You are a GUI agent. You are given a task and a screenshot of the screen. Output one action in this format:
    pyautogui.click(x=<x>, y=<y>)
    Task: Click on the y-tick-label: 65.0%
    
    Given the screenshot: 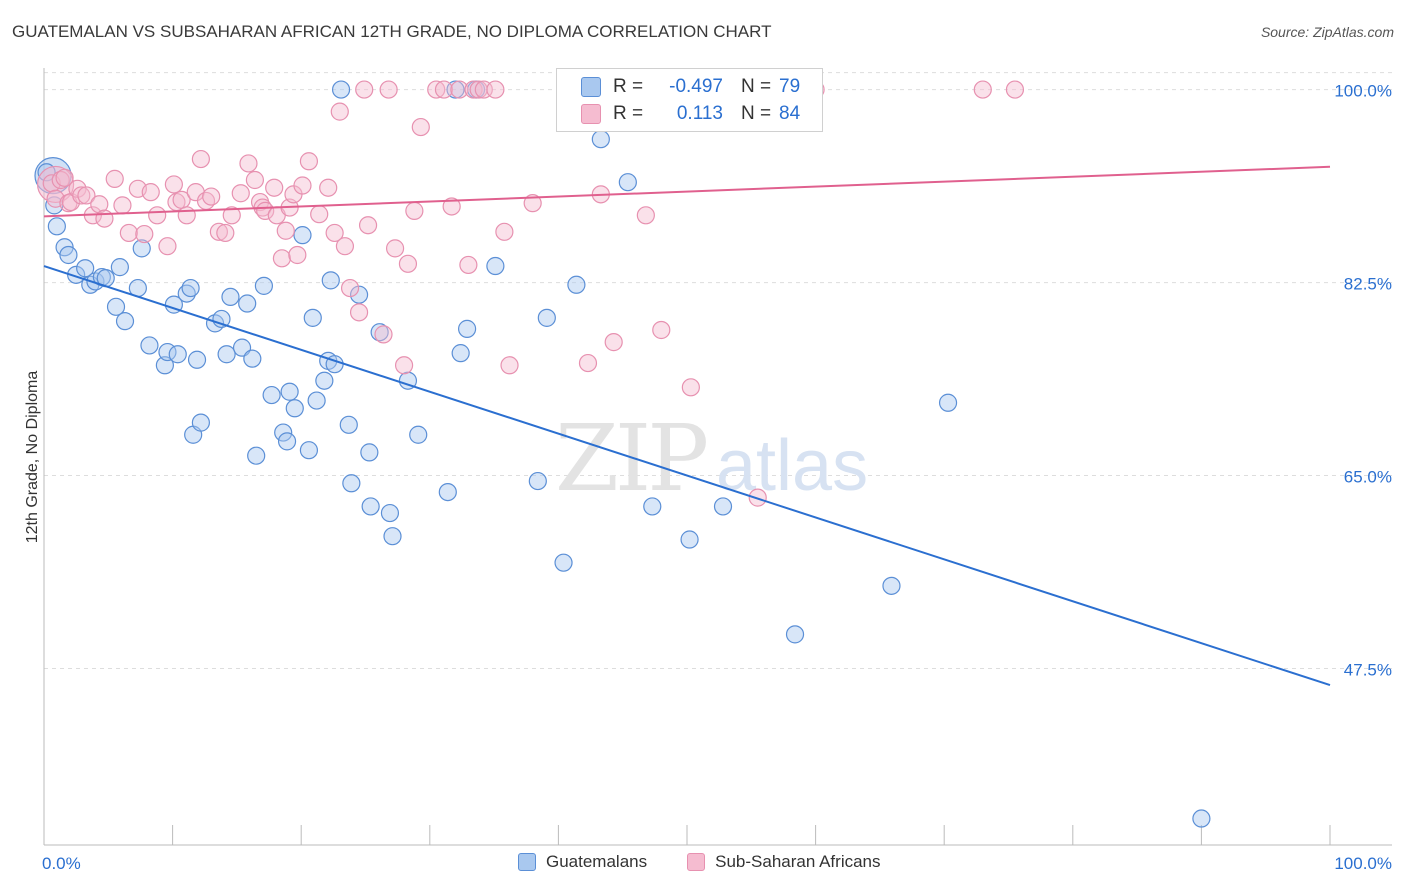 What is the action you would take?
    pyautogui.click(x=1368, y=477)
    